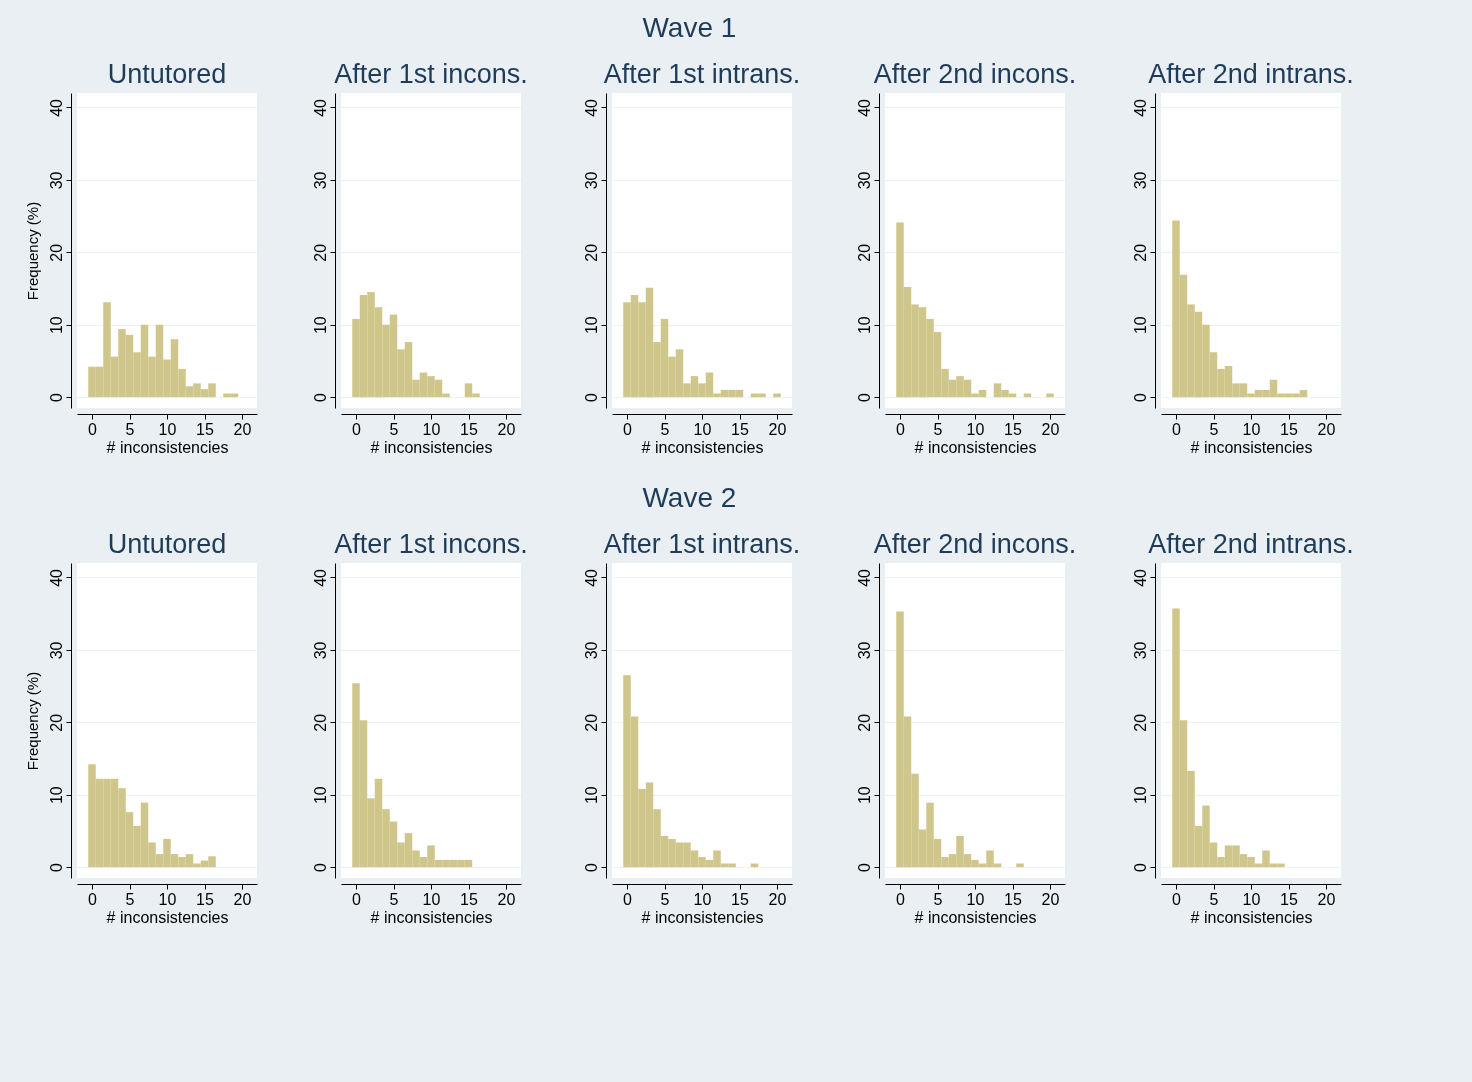 This screenshot has width=1472, height=1082. Describe the element at coordinates (689, 497) in the screenshot. I see `text: Wave 2` at that location.